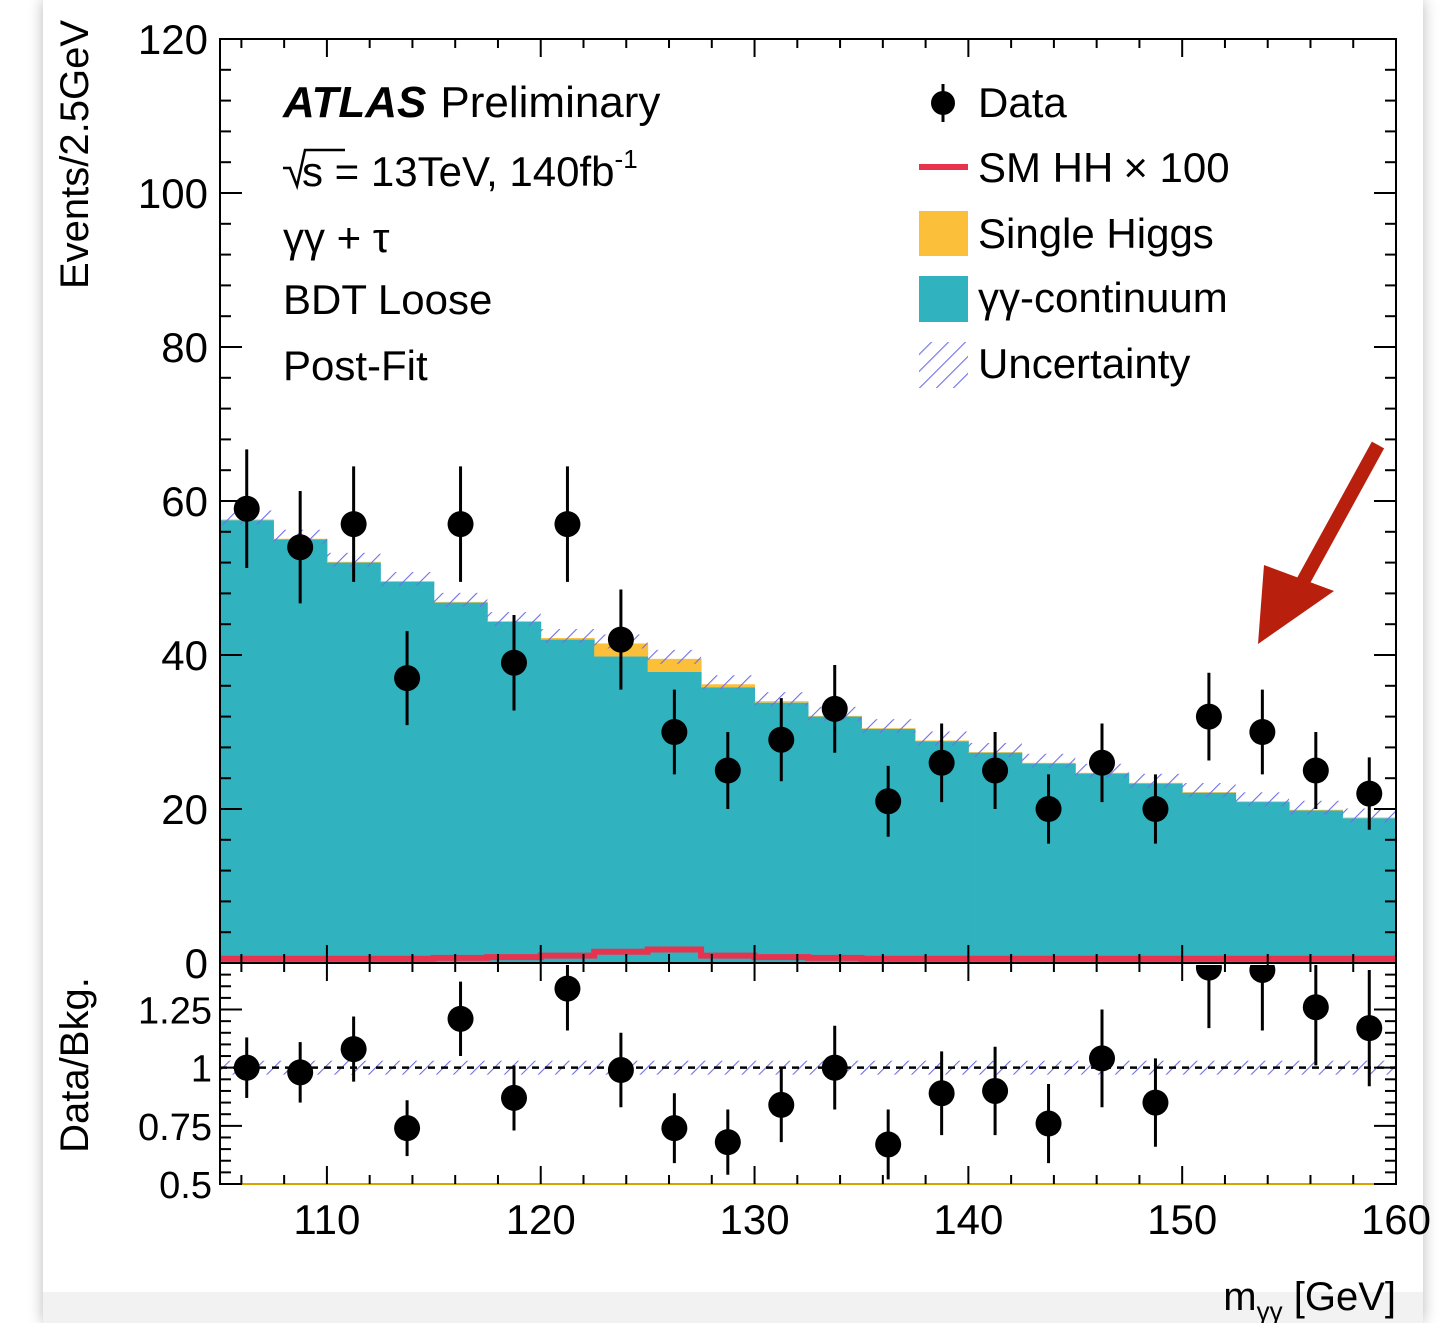 Image resolution: width=1446 pixels, height=1323 pixels. What do you see at coordinates (1309, 1299) in the screenshot?
I see `x-axis-label: mγγ [GeV]` at bounding box center [1309, 1299].